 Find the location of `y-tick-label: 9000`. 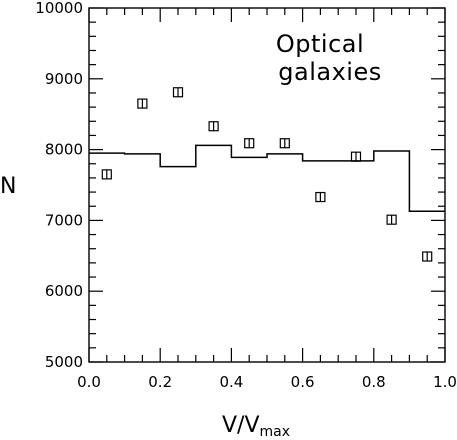

y-tick-label: 9000 is located at coordinates (64, 79).